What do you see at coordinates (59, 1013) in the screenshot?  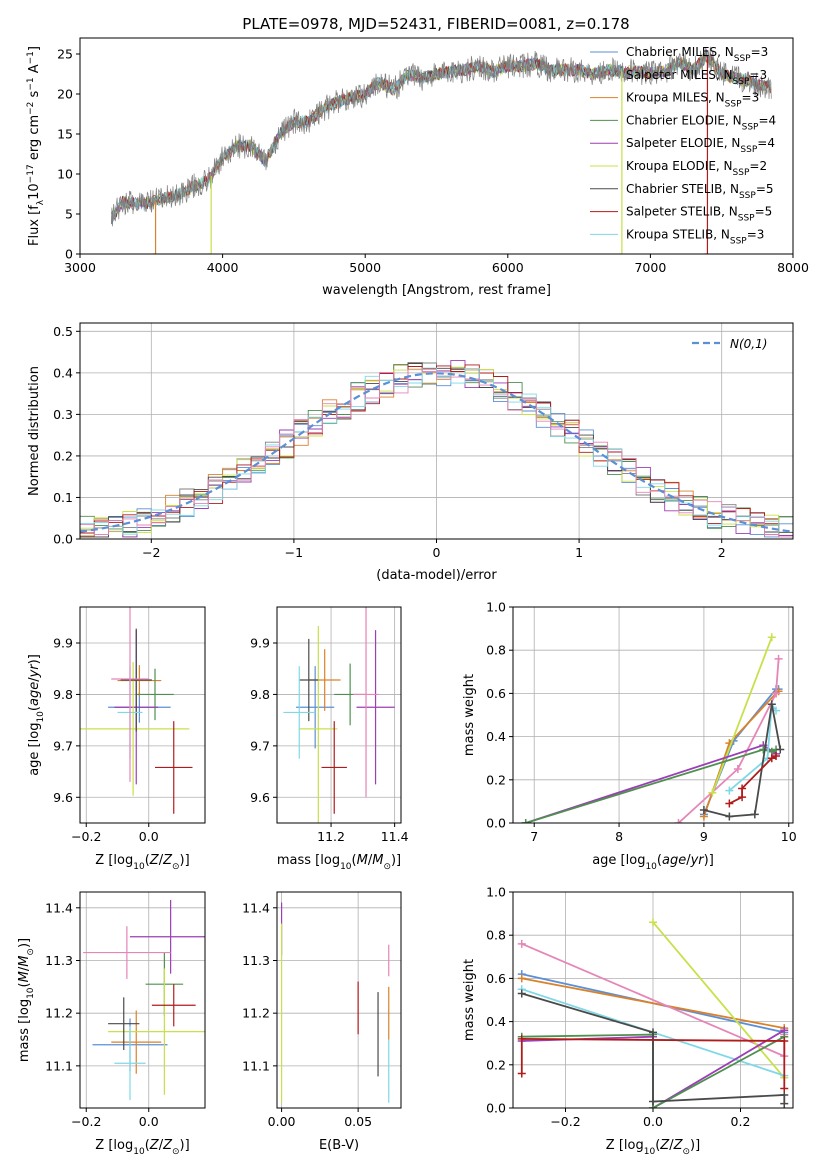 I see `y-tick-label: 11.2` at bounding box center [59, 1013].